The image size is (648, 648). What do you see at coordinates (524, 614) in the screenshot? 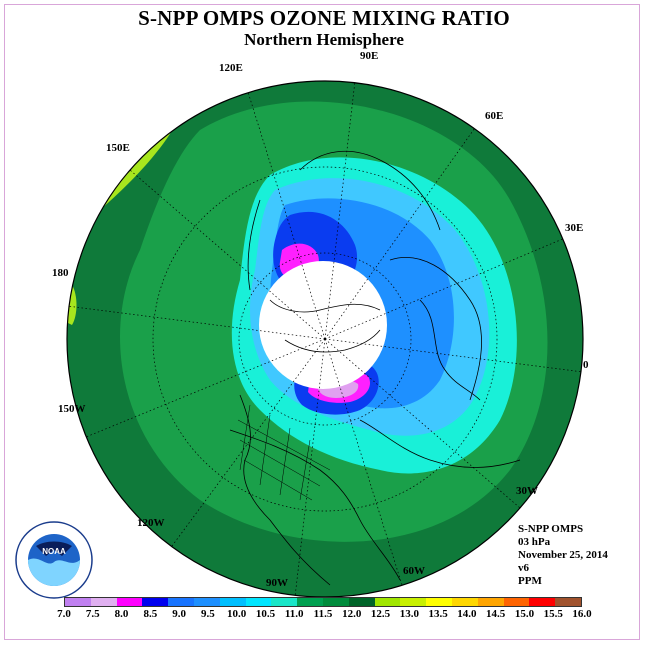
I see `colorbar-tick-label: 15.0` at bounding box center [524, 614].